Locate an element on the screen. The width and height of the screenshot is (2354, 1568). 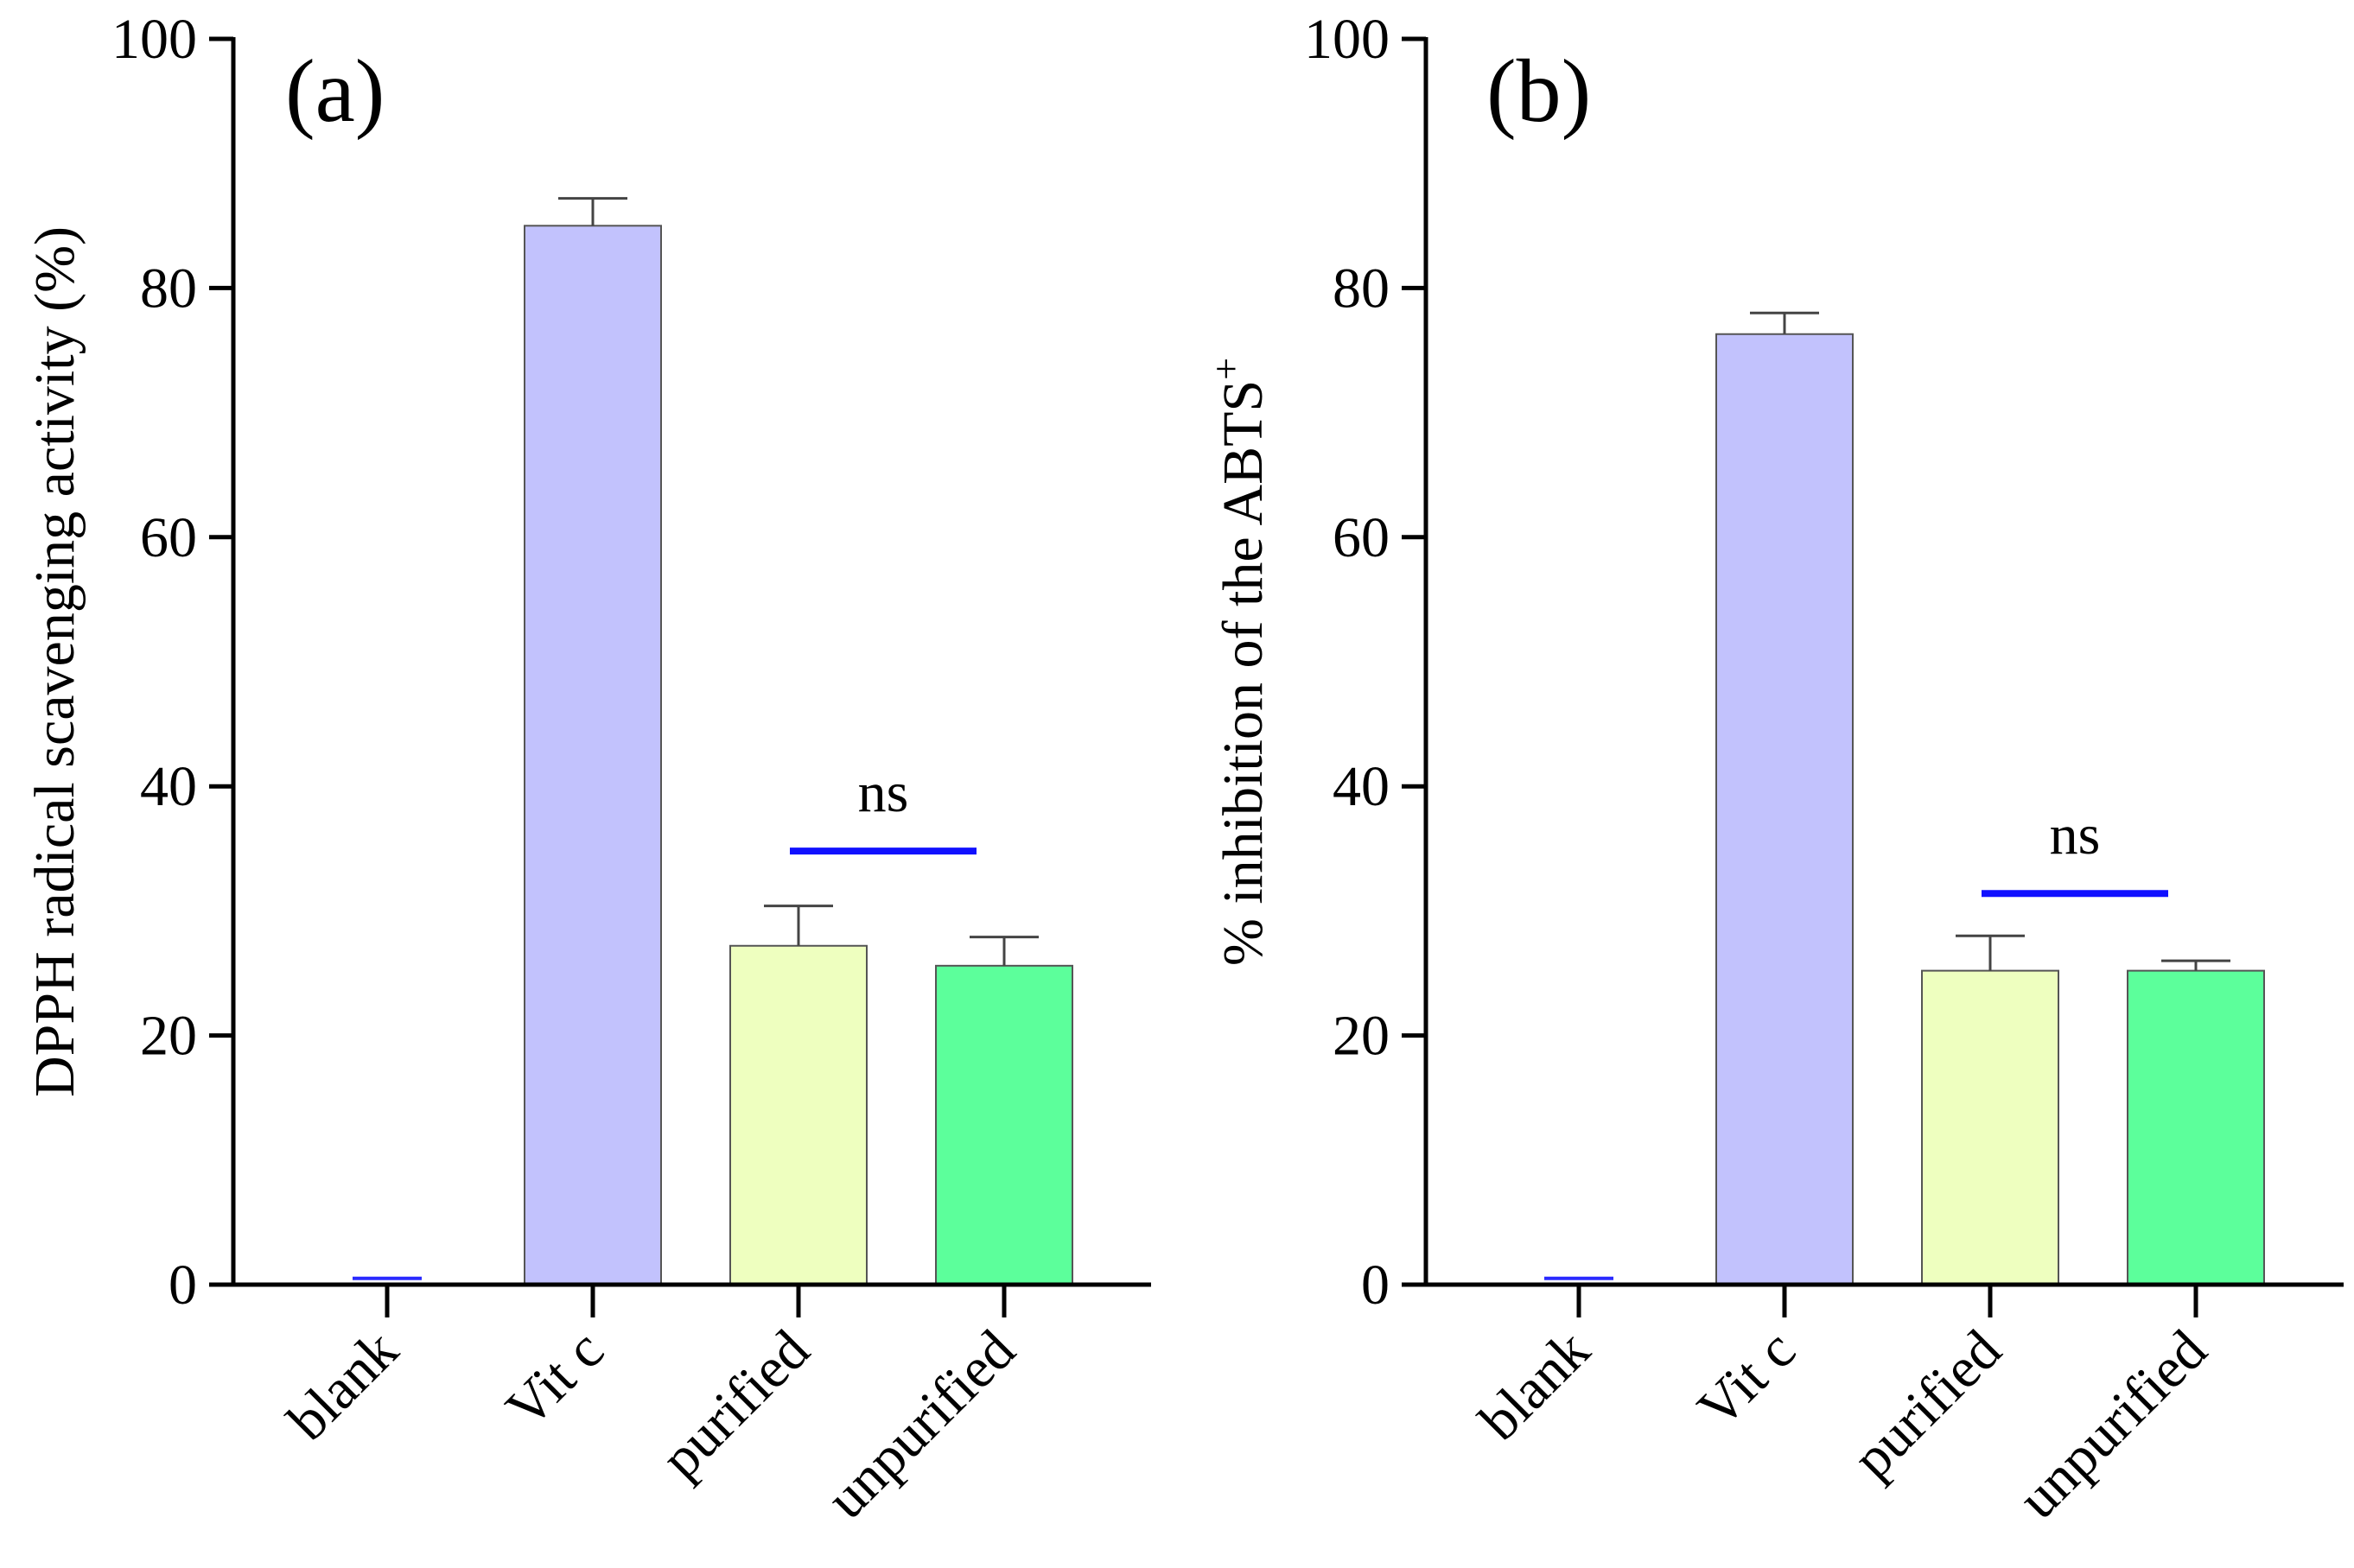
y-axis-title: DPPH radical scavenging activity (%) is located at coordinates (55, 661).